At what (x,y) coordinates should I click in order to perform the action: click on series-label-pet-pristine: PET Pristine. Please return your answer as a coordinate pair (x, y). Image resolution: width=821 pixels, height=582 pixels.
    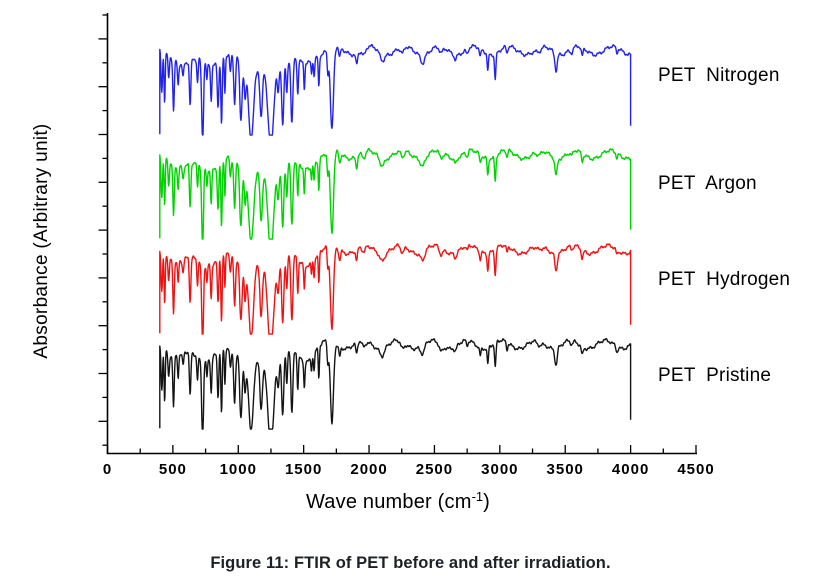
    Looking at the image, I should click on (715, 375).